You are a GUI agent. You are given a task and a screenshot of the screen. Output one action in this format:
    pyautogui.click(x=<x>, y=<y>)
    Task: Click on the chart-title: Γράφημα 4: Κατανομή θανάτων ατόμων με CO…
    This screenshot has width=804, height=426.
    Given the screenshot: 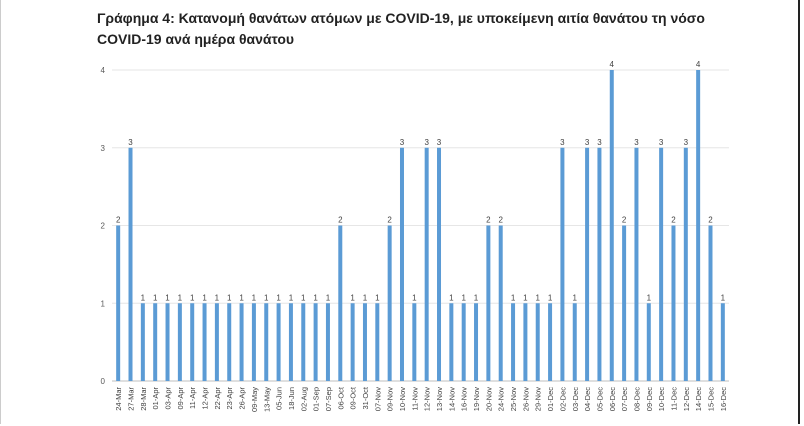 What is the action you would take?
    pyautogui.click(x=401, y=28)
    